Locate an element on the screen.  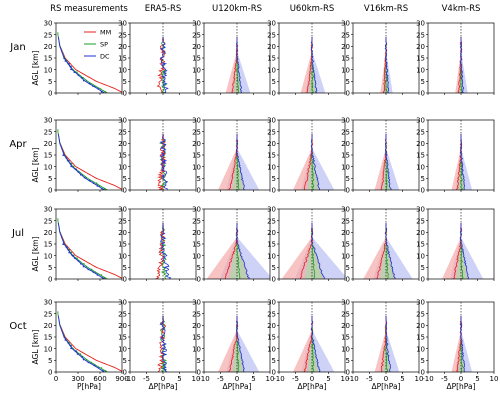
row-label: Jan is located at coordinates (17, 47).